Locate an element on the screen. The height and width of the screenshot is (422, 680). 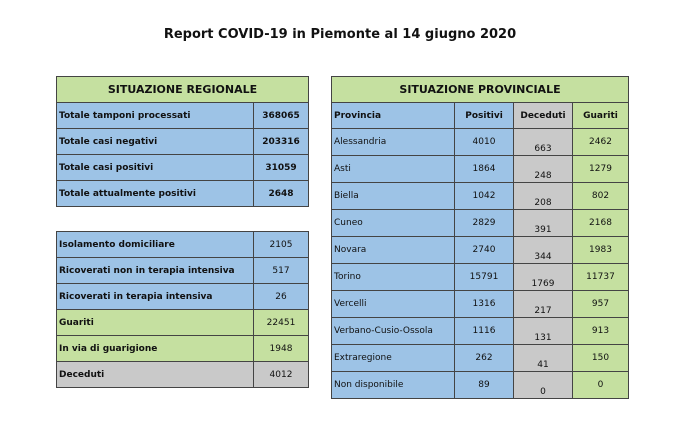
guariti: 802 is located at coordinates (600, 196).